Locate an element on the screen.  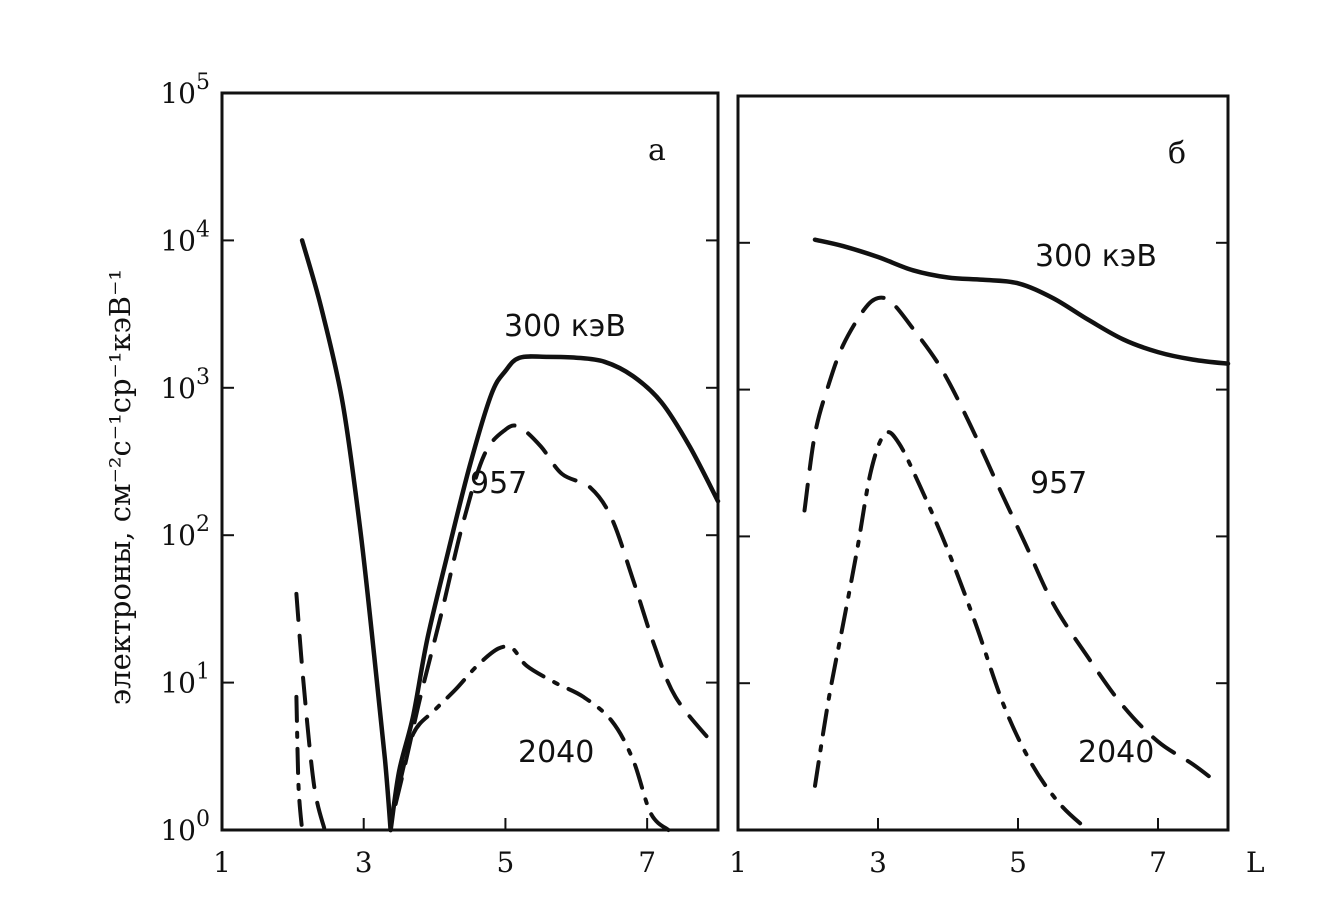
panel-letter-a: а is located at coordinates (657, 150).